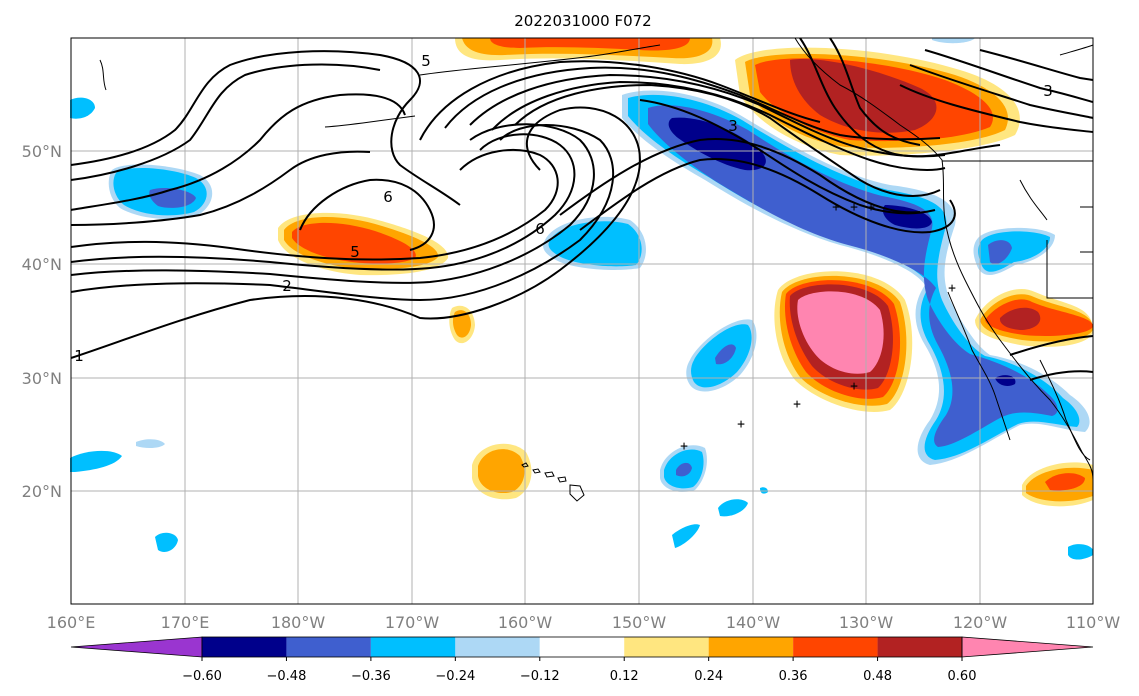 Image resolution: width=1139 pixels, height=696 pixels. Describe the element at coordinates (553, 482) in the screenshot. I see `coastline-hawaii` at that location.